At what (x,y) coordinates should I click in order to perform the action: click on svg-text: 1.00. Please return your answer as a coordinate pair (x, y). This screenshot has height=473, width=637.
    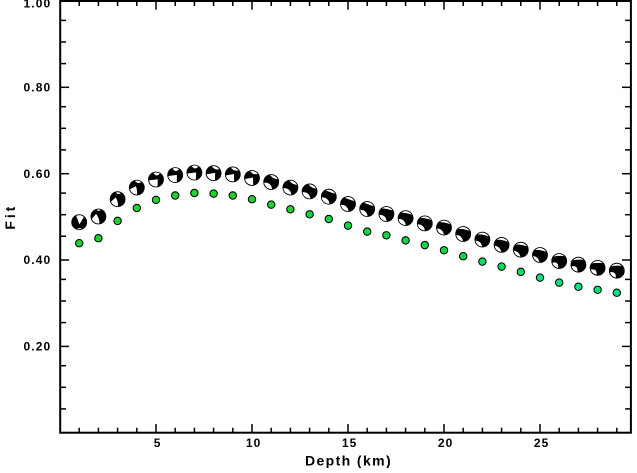
    Looking at the image, I should click on (38, 5).